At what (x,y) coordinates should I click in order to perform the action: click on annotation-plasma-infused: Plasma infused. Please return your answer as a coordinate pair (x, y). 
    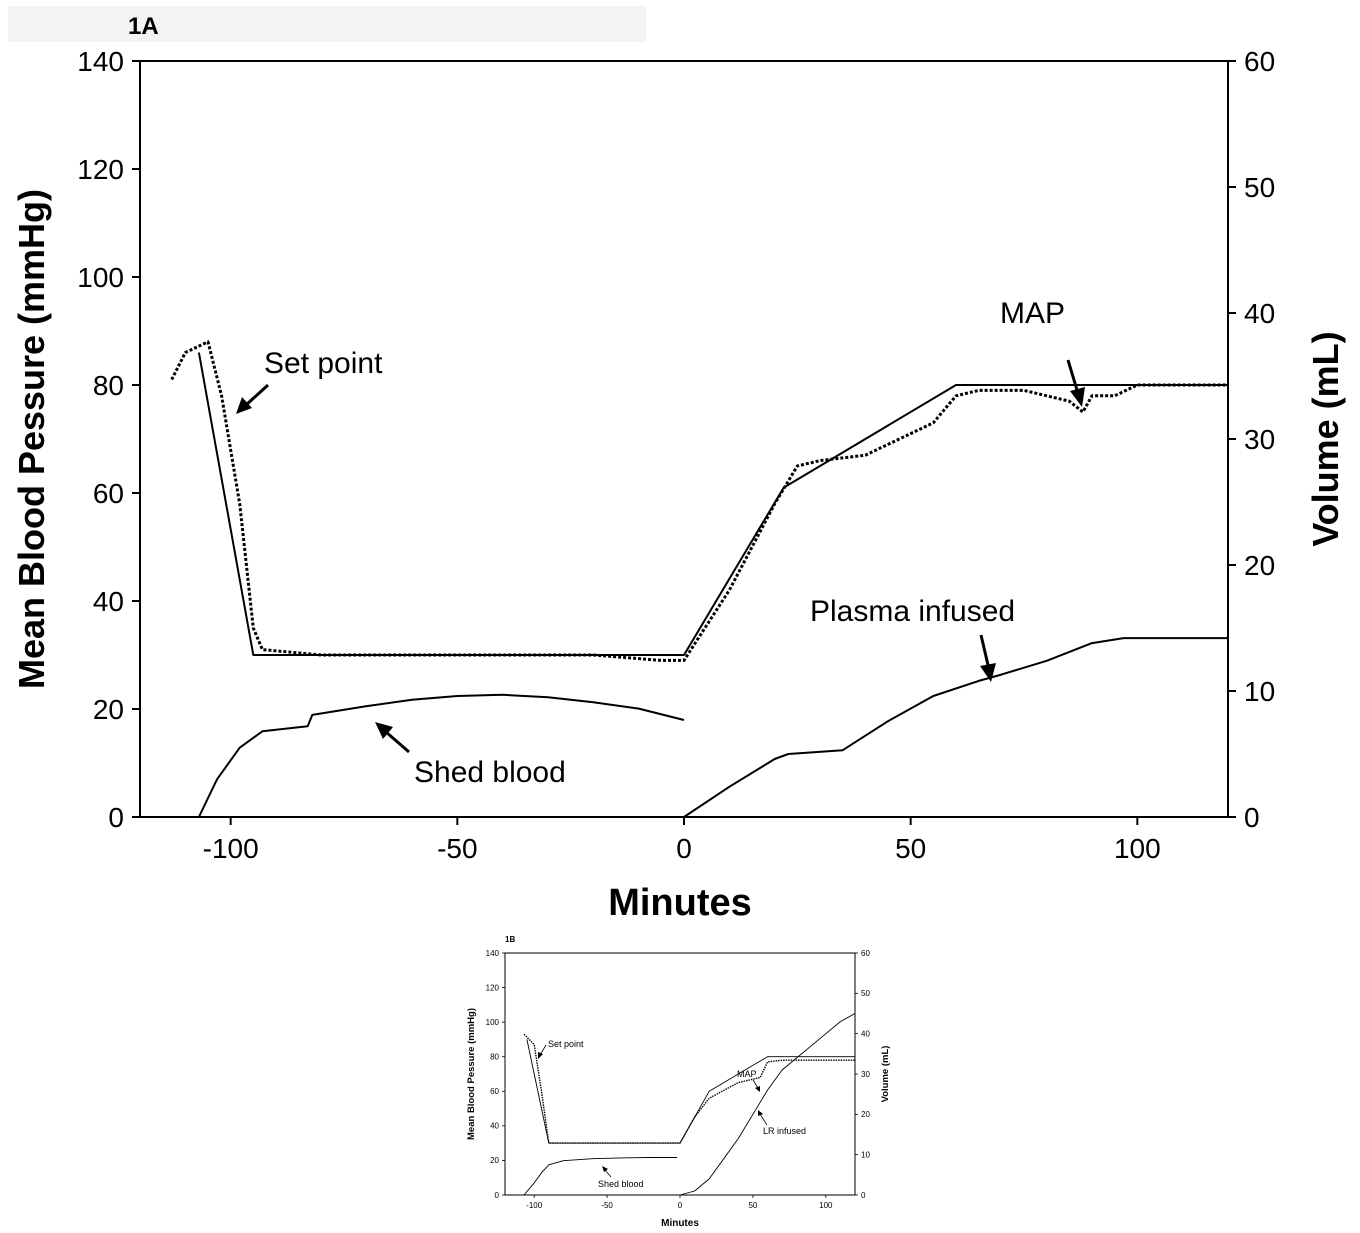
    Looking at the image, I should click on (912, 611).